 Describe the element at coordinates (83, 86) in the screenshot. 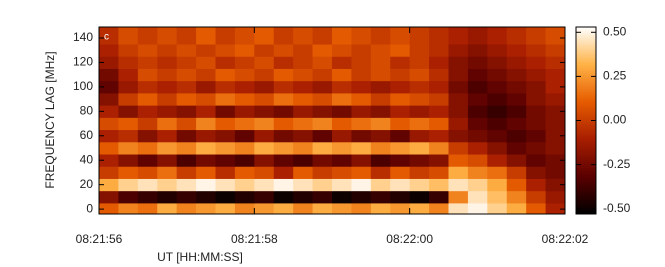

I see `y-tick-label: 100` at that location.